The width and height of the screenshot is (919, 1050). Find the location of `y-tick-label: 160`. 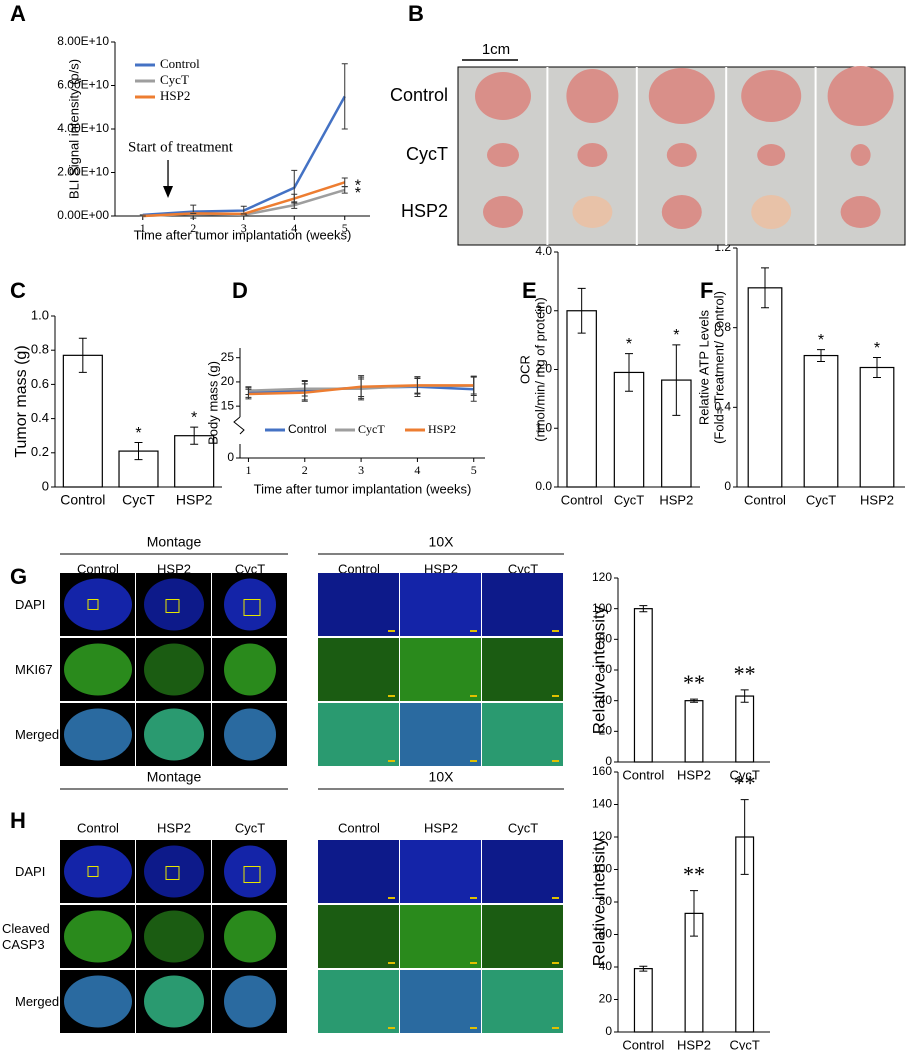

y-tick-label: 160 is located at coordinates (602, 771).